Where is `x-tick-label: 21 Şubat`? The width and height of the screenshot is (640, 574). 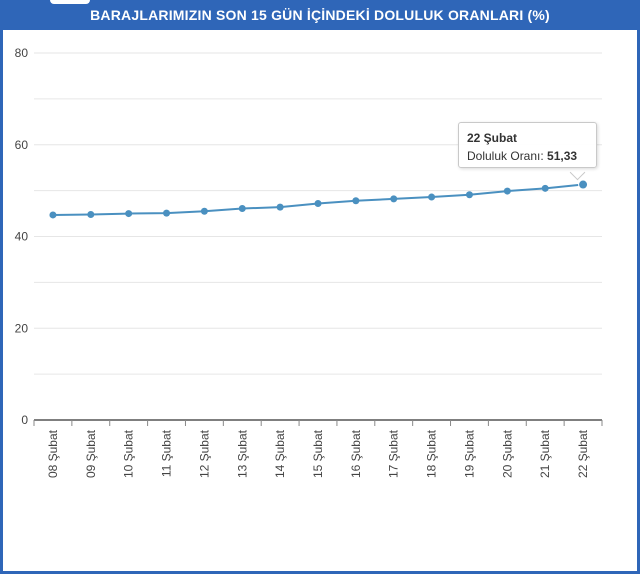 x-tick-label: 21 Şubat is located at coordinates (545, 453).